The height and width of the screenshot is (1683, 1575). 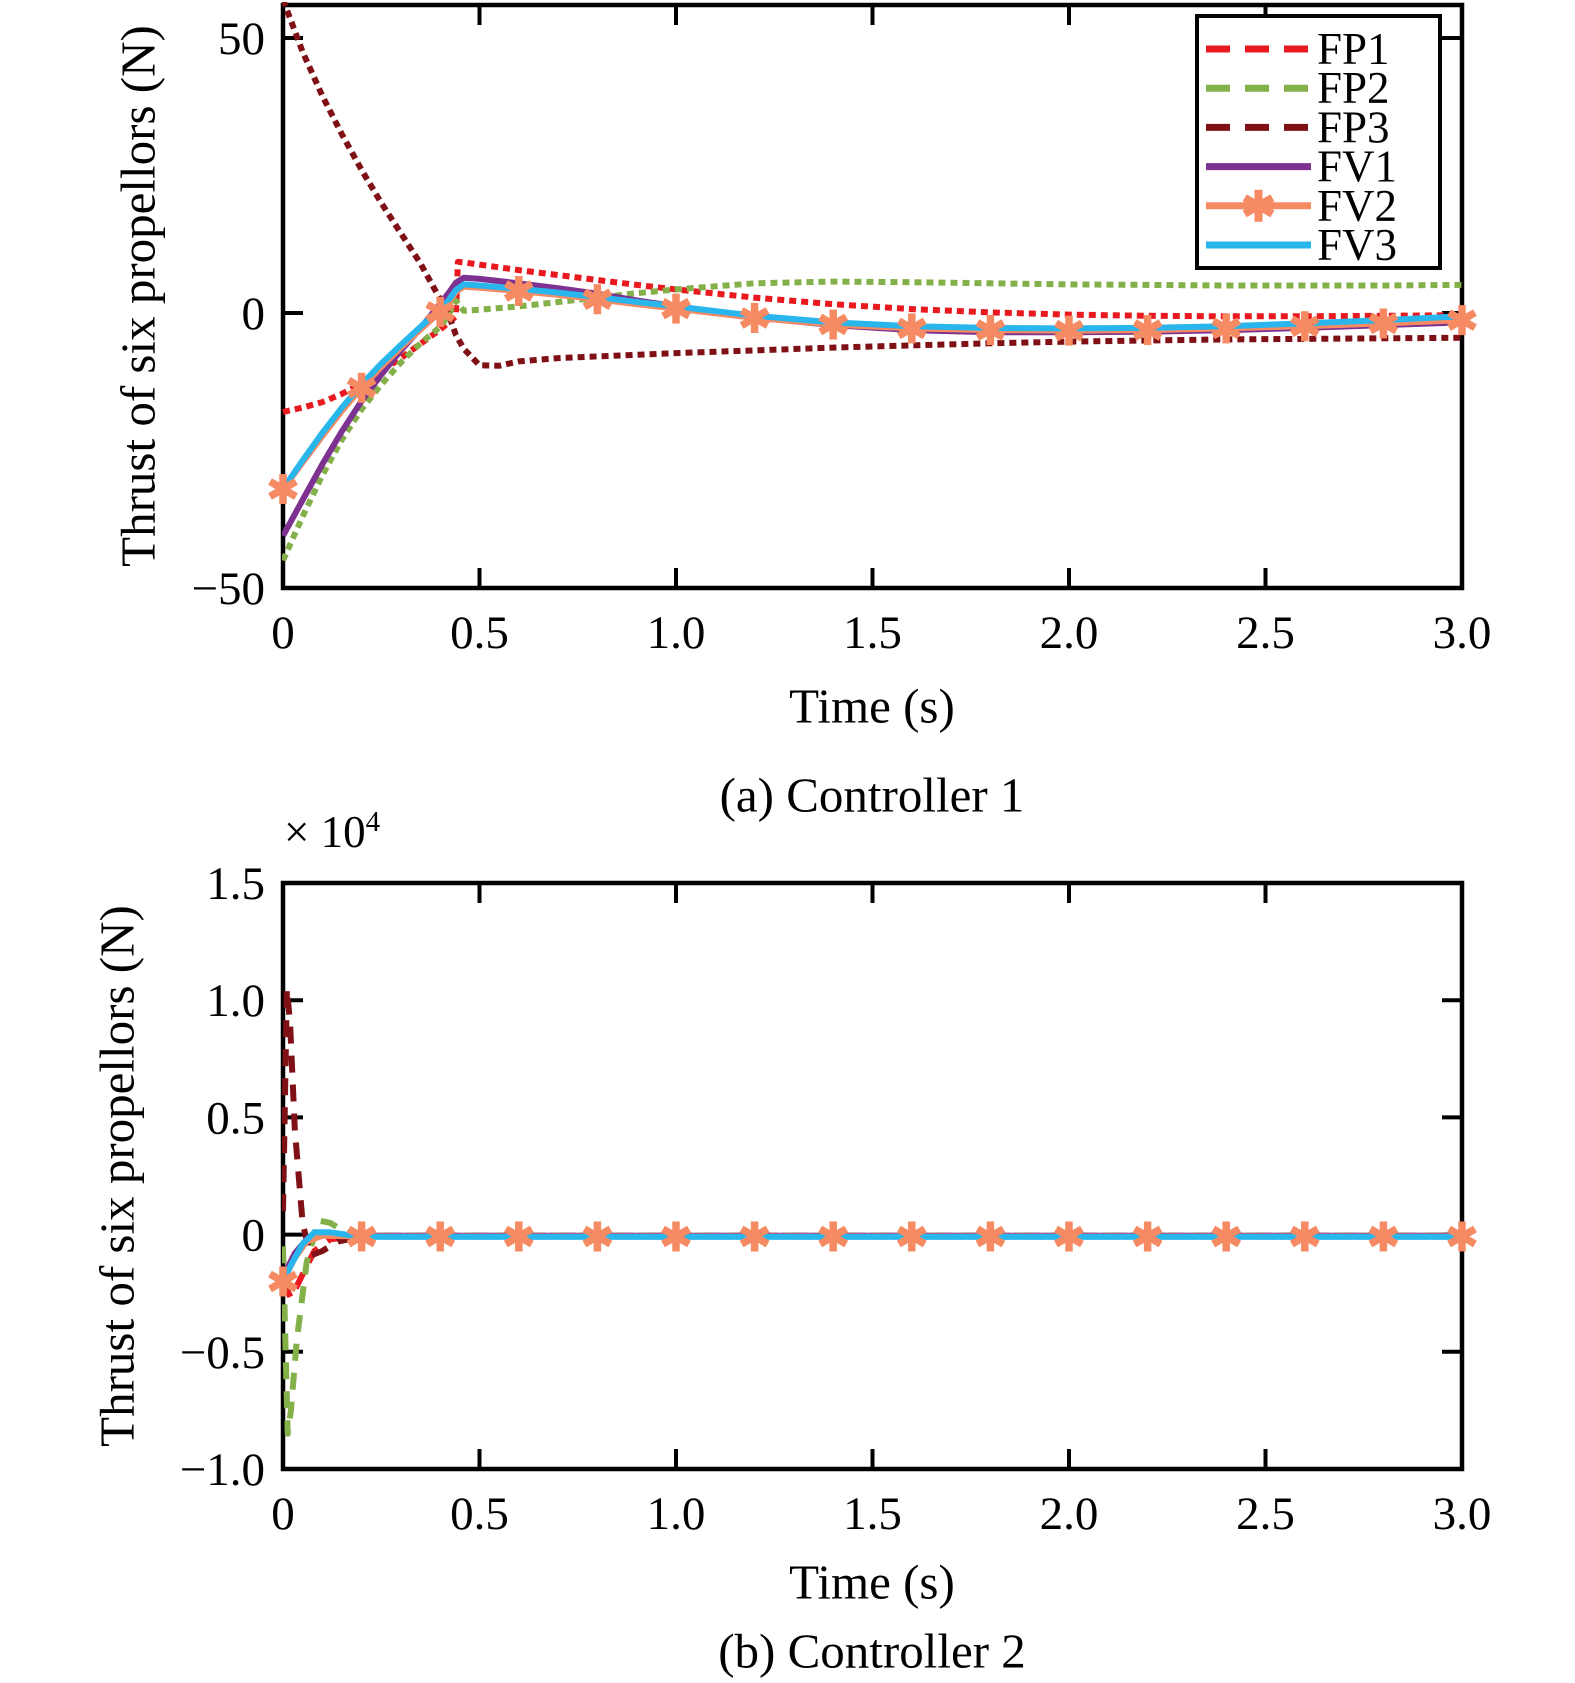 I want to click on series-line-FP1, so click(x=872, y=1266).